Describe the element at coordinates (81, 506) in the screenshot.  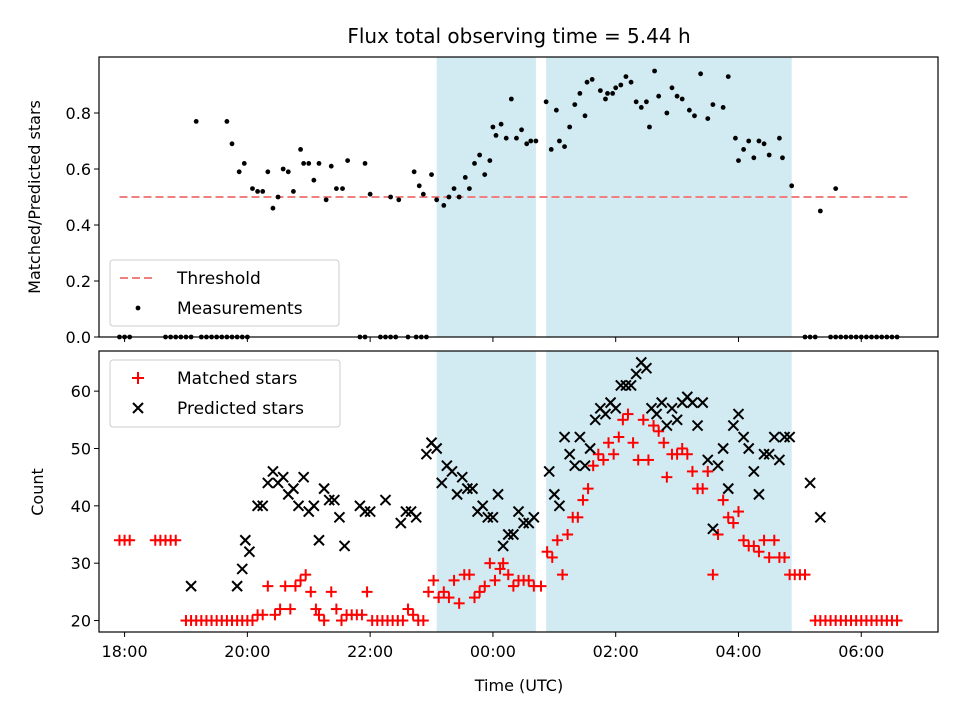
I see `y-tick-label: 40` at that location.